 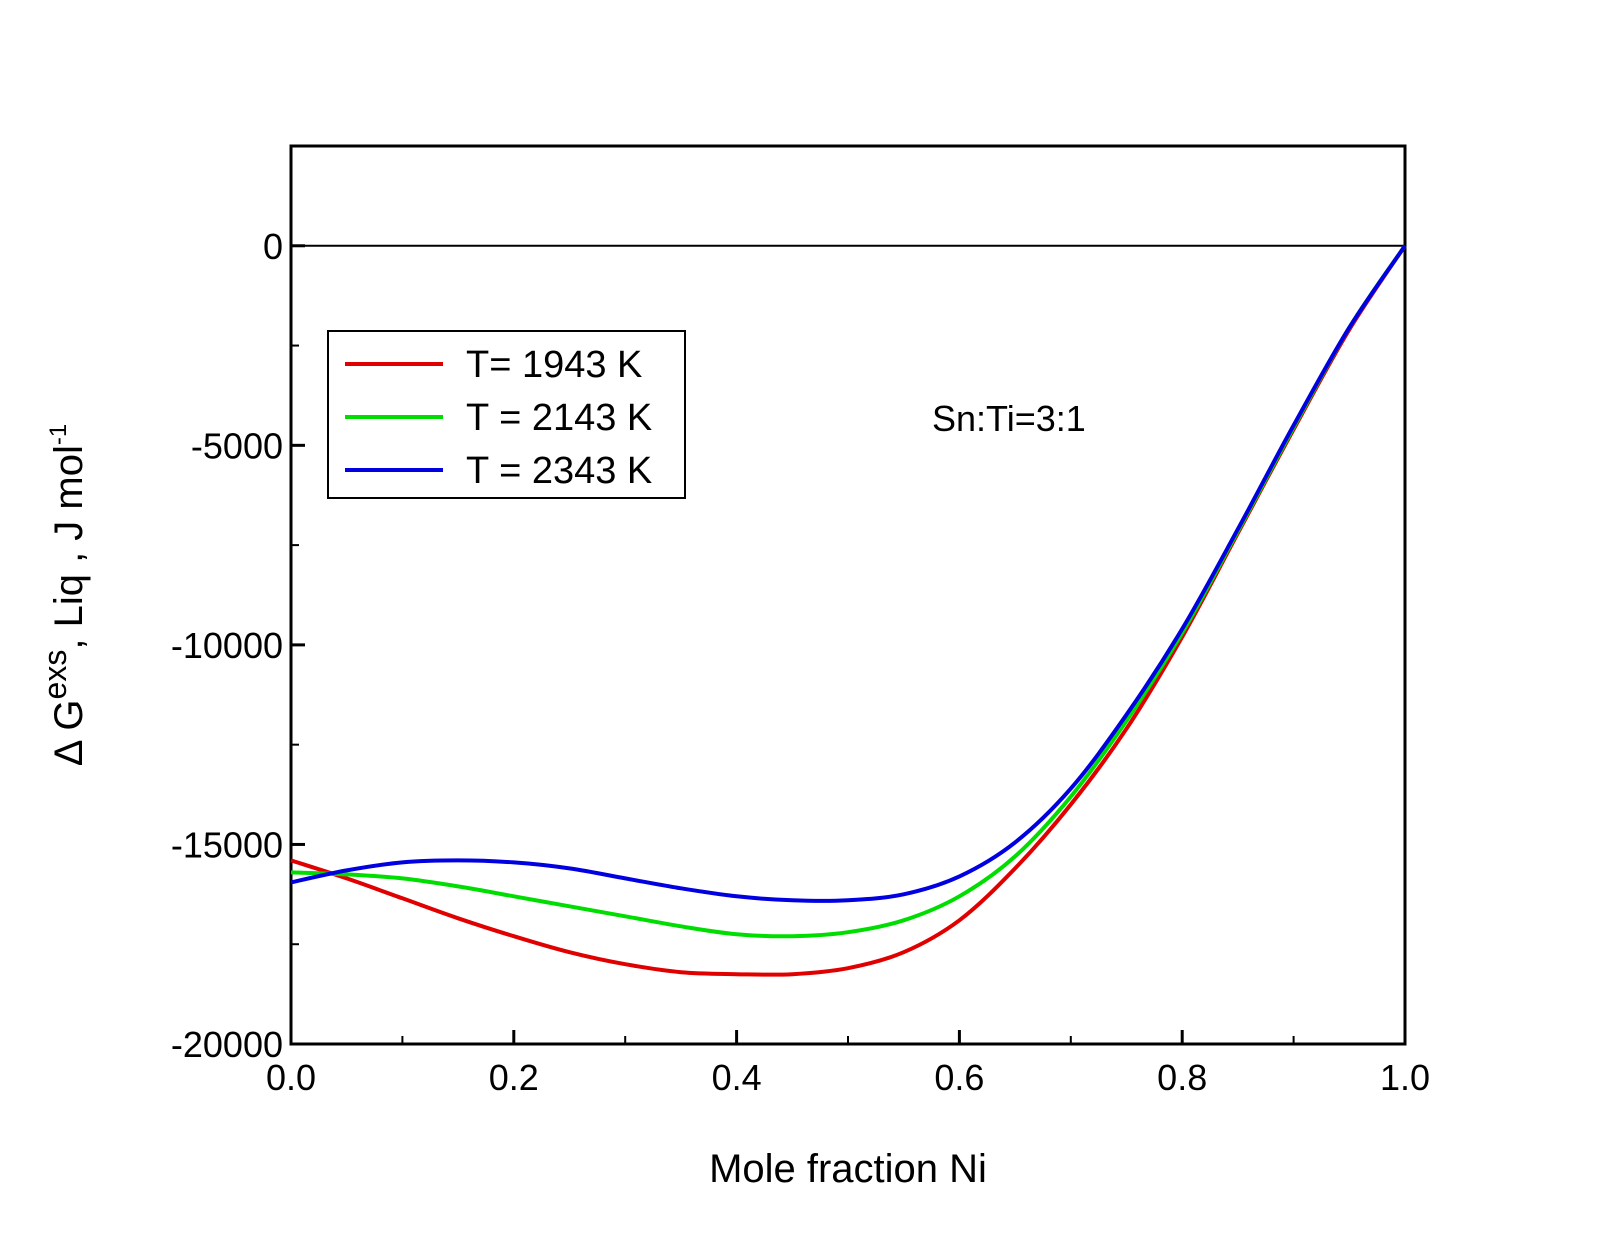 What do you see at coordinates (58, 434) in the screenshot?
I see `y-axis-title-superscript-units: -1` at bounding box center [58, 434].